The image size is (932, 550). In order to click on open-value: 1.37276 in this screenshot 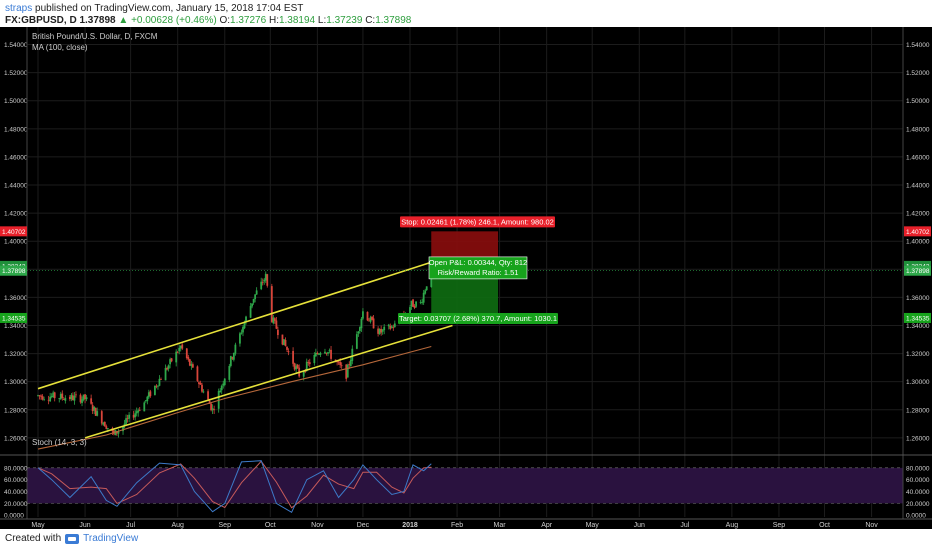, I will do `click(248, 20)`.